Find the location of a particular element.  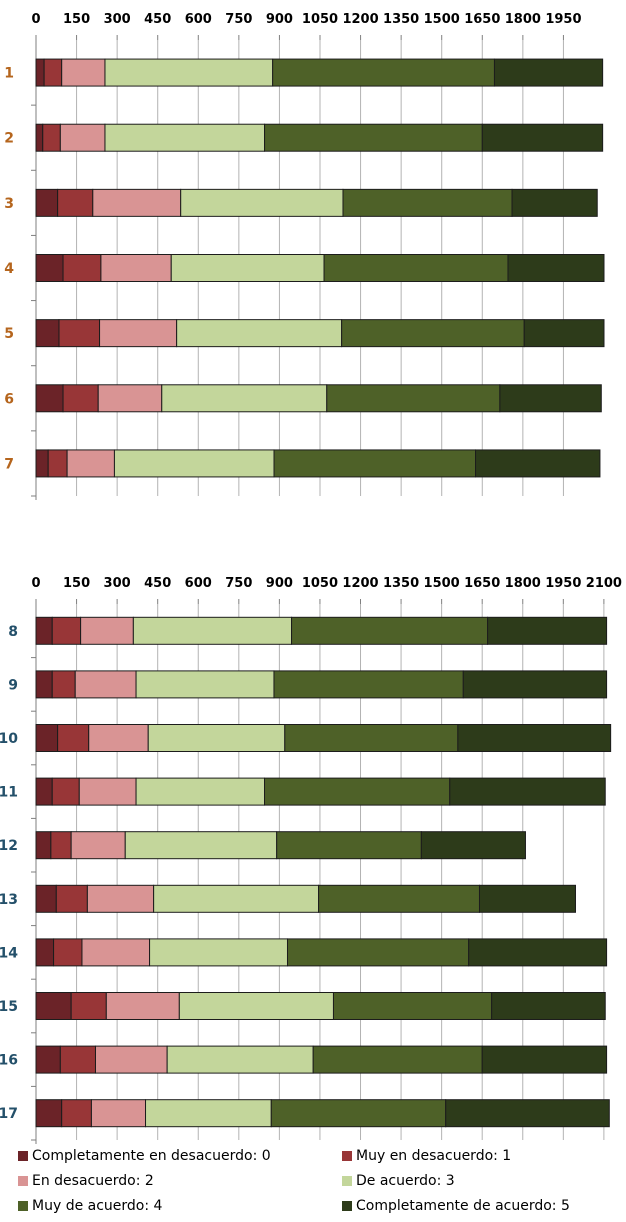

x-tick-label: 150 is located at coordinates (76, 583).